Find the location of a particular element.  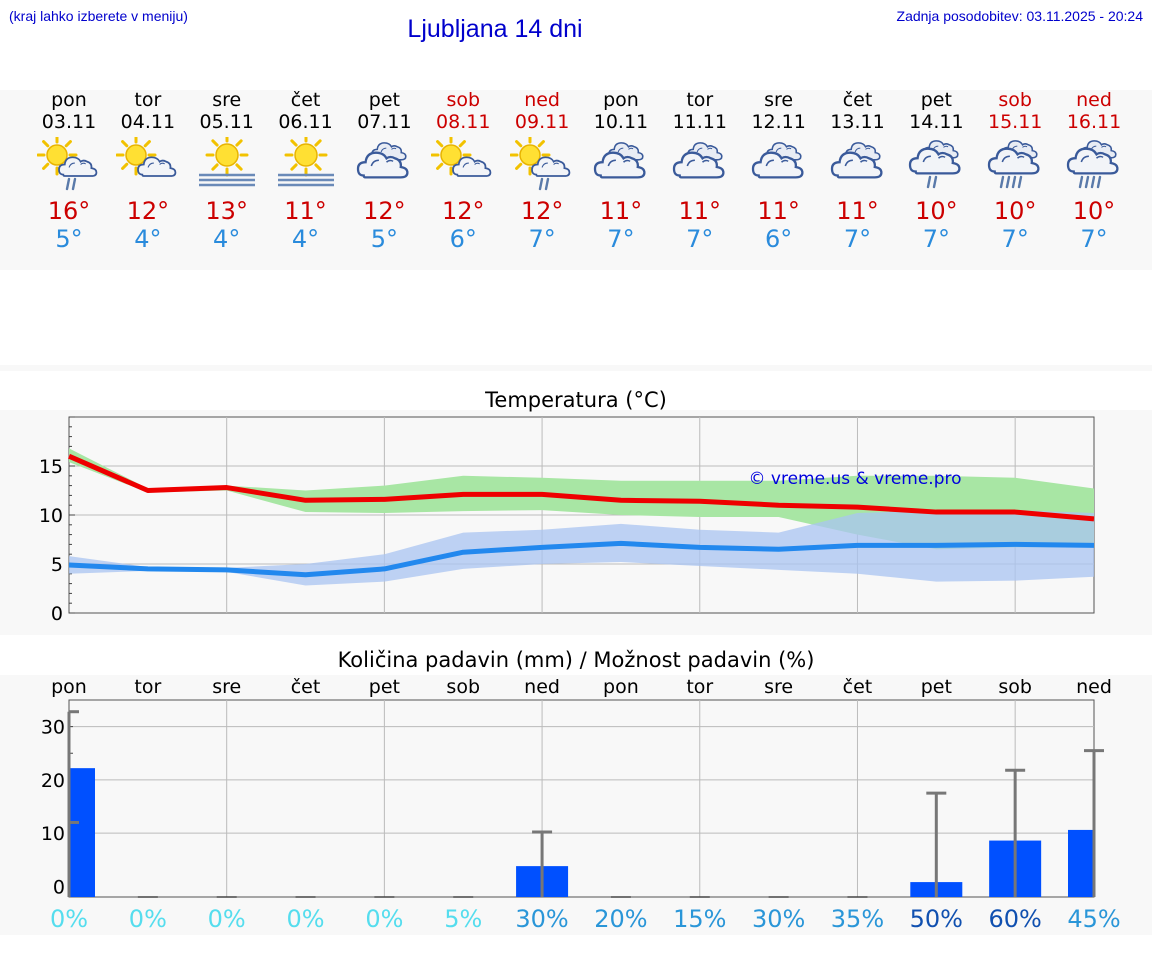

precipitation-probability: 60% is located at coordinates (1014, 919).